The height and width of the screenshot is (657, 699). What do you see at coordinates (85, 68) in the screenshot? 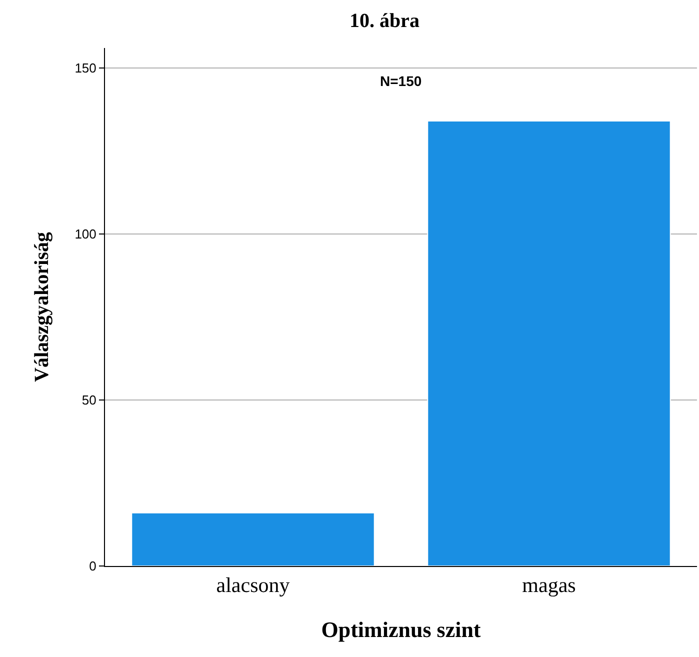
I see `y-tick-label: 150` at bounding box center [85, 68].